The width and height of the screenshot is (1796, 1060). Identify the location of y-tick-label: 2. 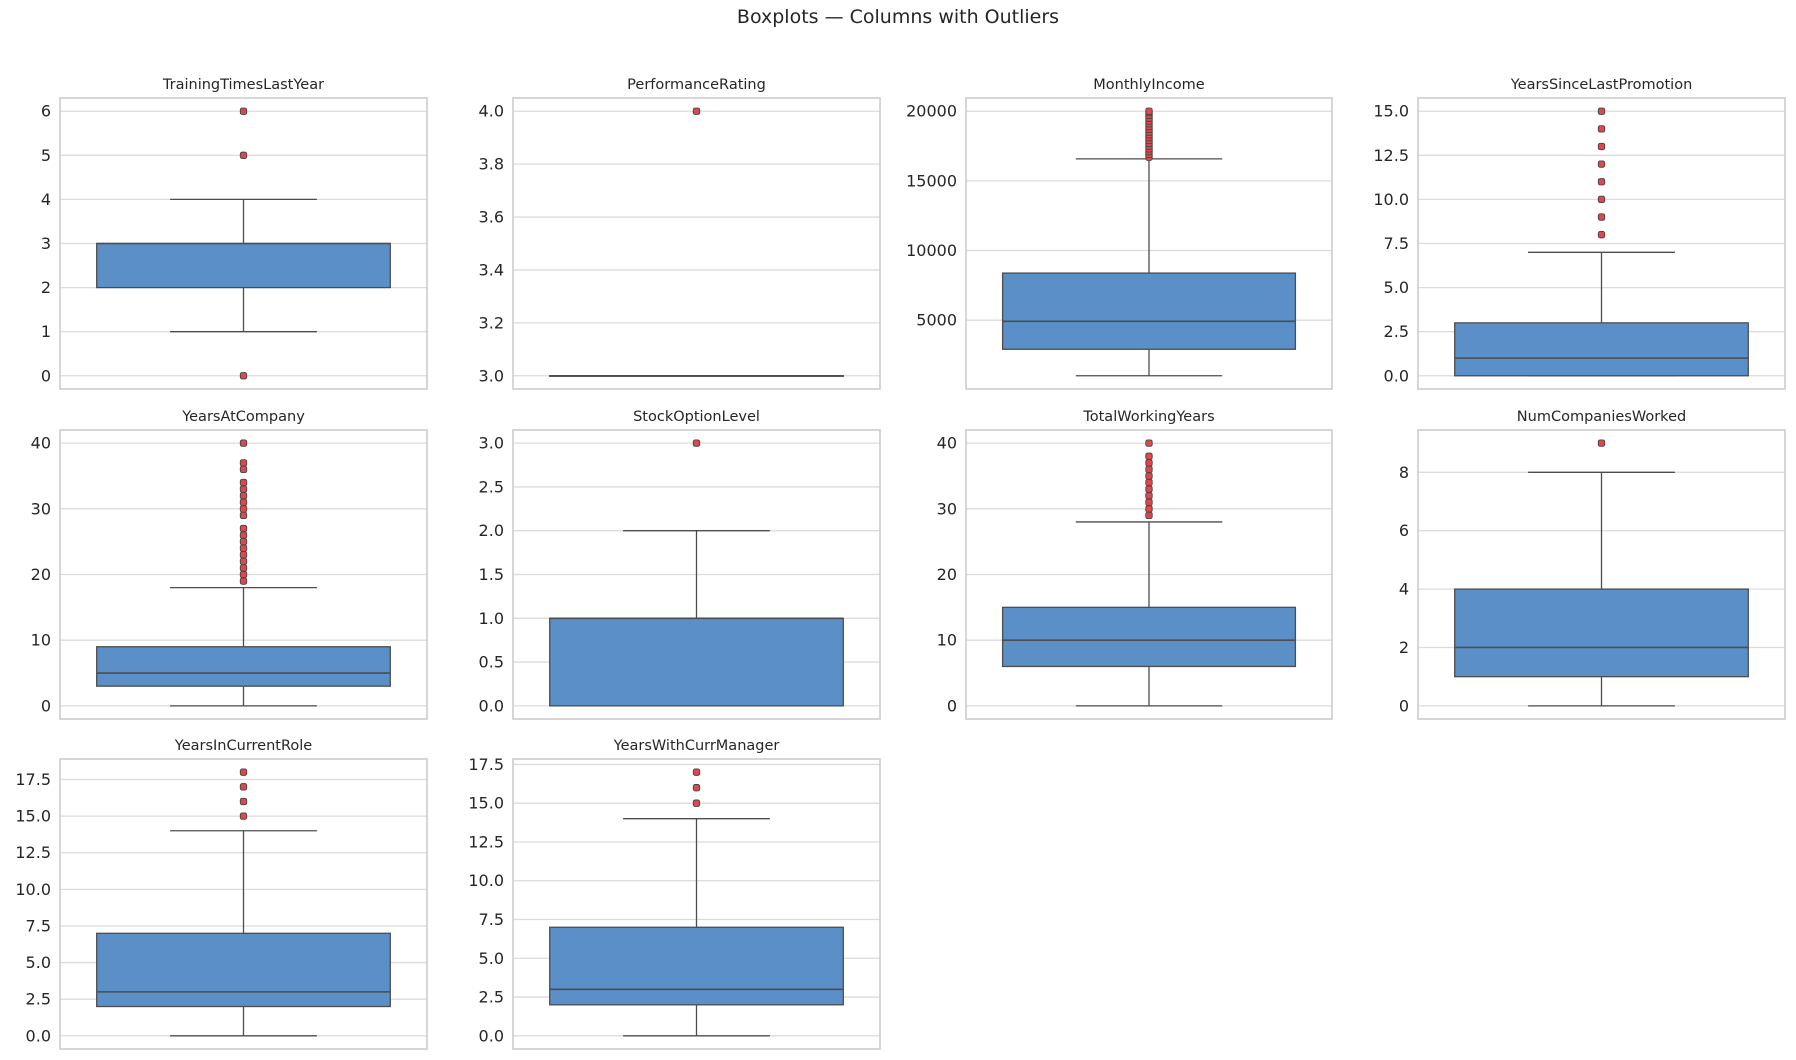
(1404, 647).